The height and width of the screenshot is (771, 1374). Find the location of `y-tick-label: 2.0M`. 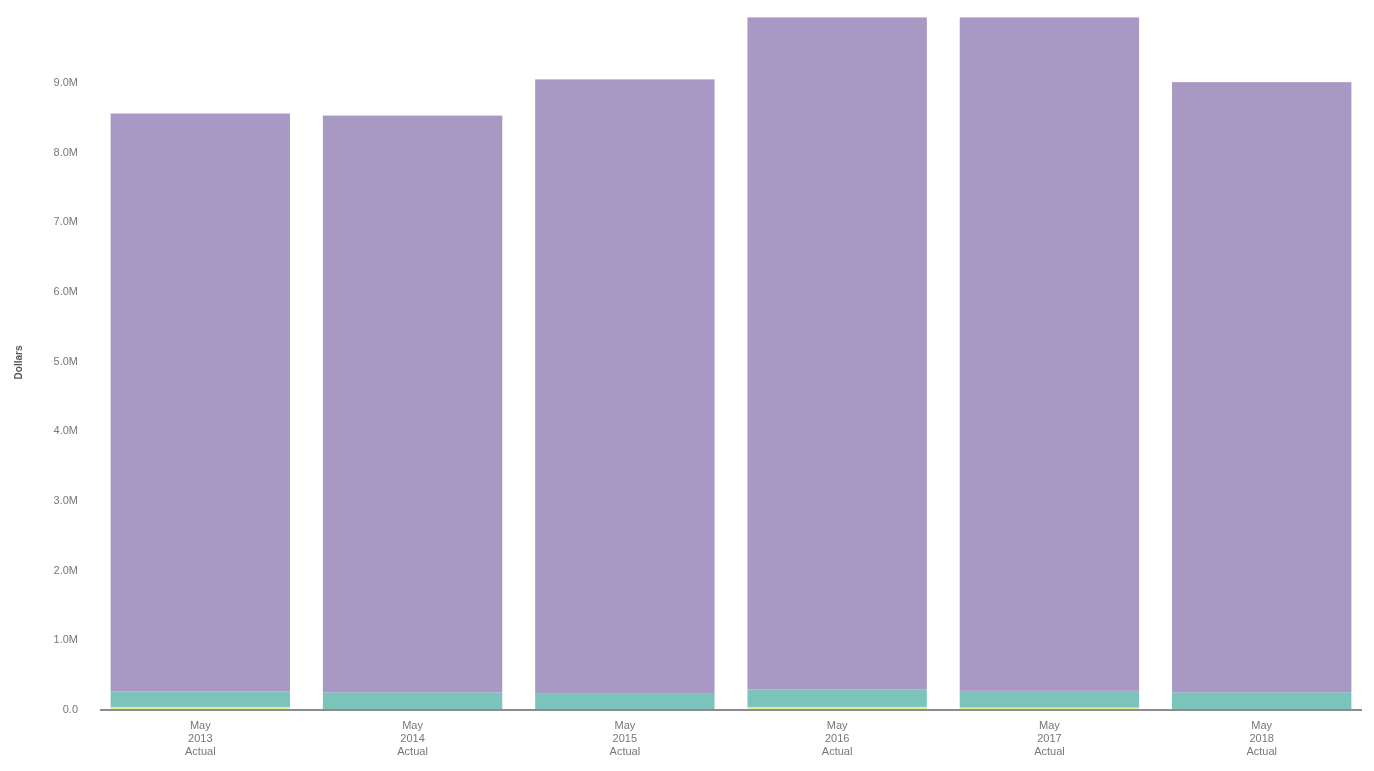

y-tick-label: 2.0M is located at coordinates (65, 569).